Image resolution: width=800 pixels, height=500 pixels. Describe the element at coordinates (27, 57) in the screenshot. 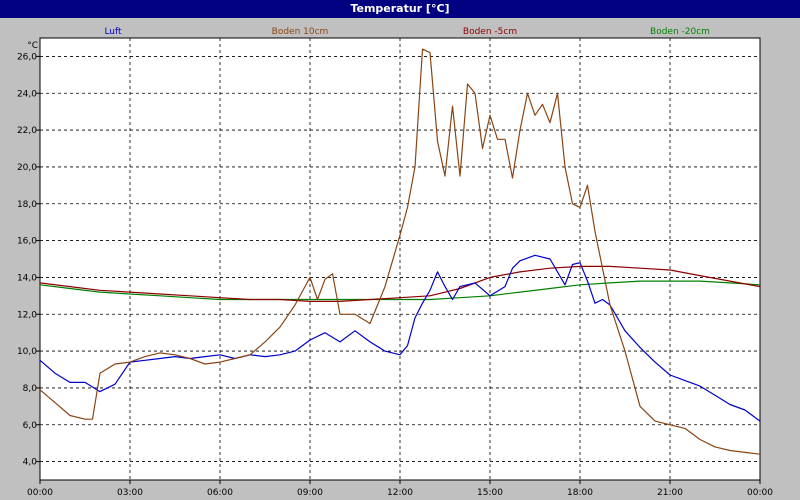

I see `y-tick-label: 26,0` at that location.